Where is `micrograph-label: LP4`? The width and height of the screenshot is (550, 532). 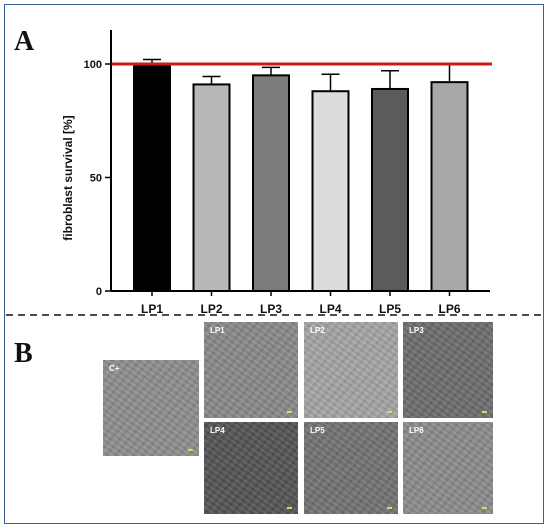 micrograph-label: LP4 is located at coordinates (217, 430).